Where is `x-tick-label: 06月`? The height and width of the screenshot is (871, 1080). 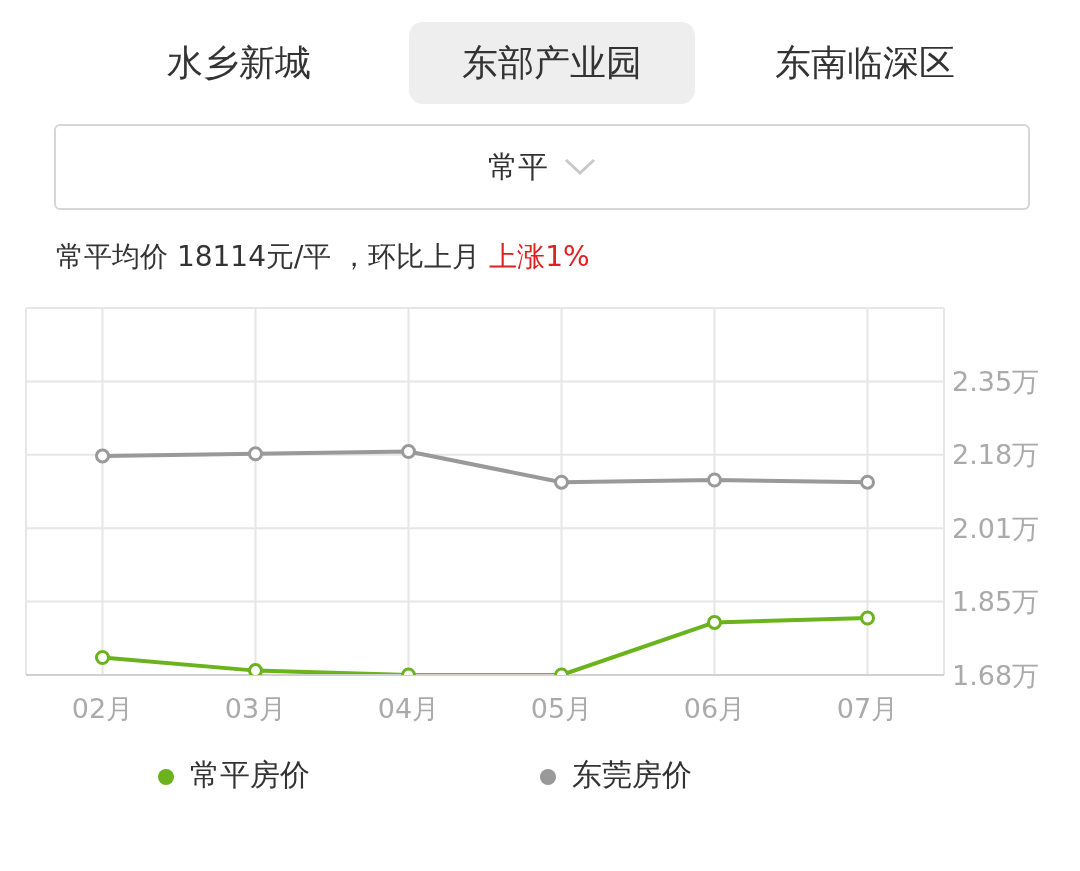 x-tick-label: 06月 is located at coordinates (714, 709).